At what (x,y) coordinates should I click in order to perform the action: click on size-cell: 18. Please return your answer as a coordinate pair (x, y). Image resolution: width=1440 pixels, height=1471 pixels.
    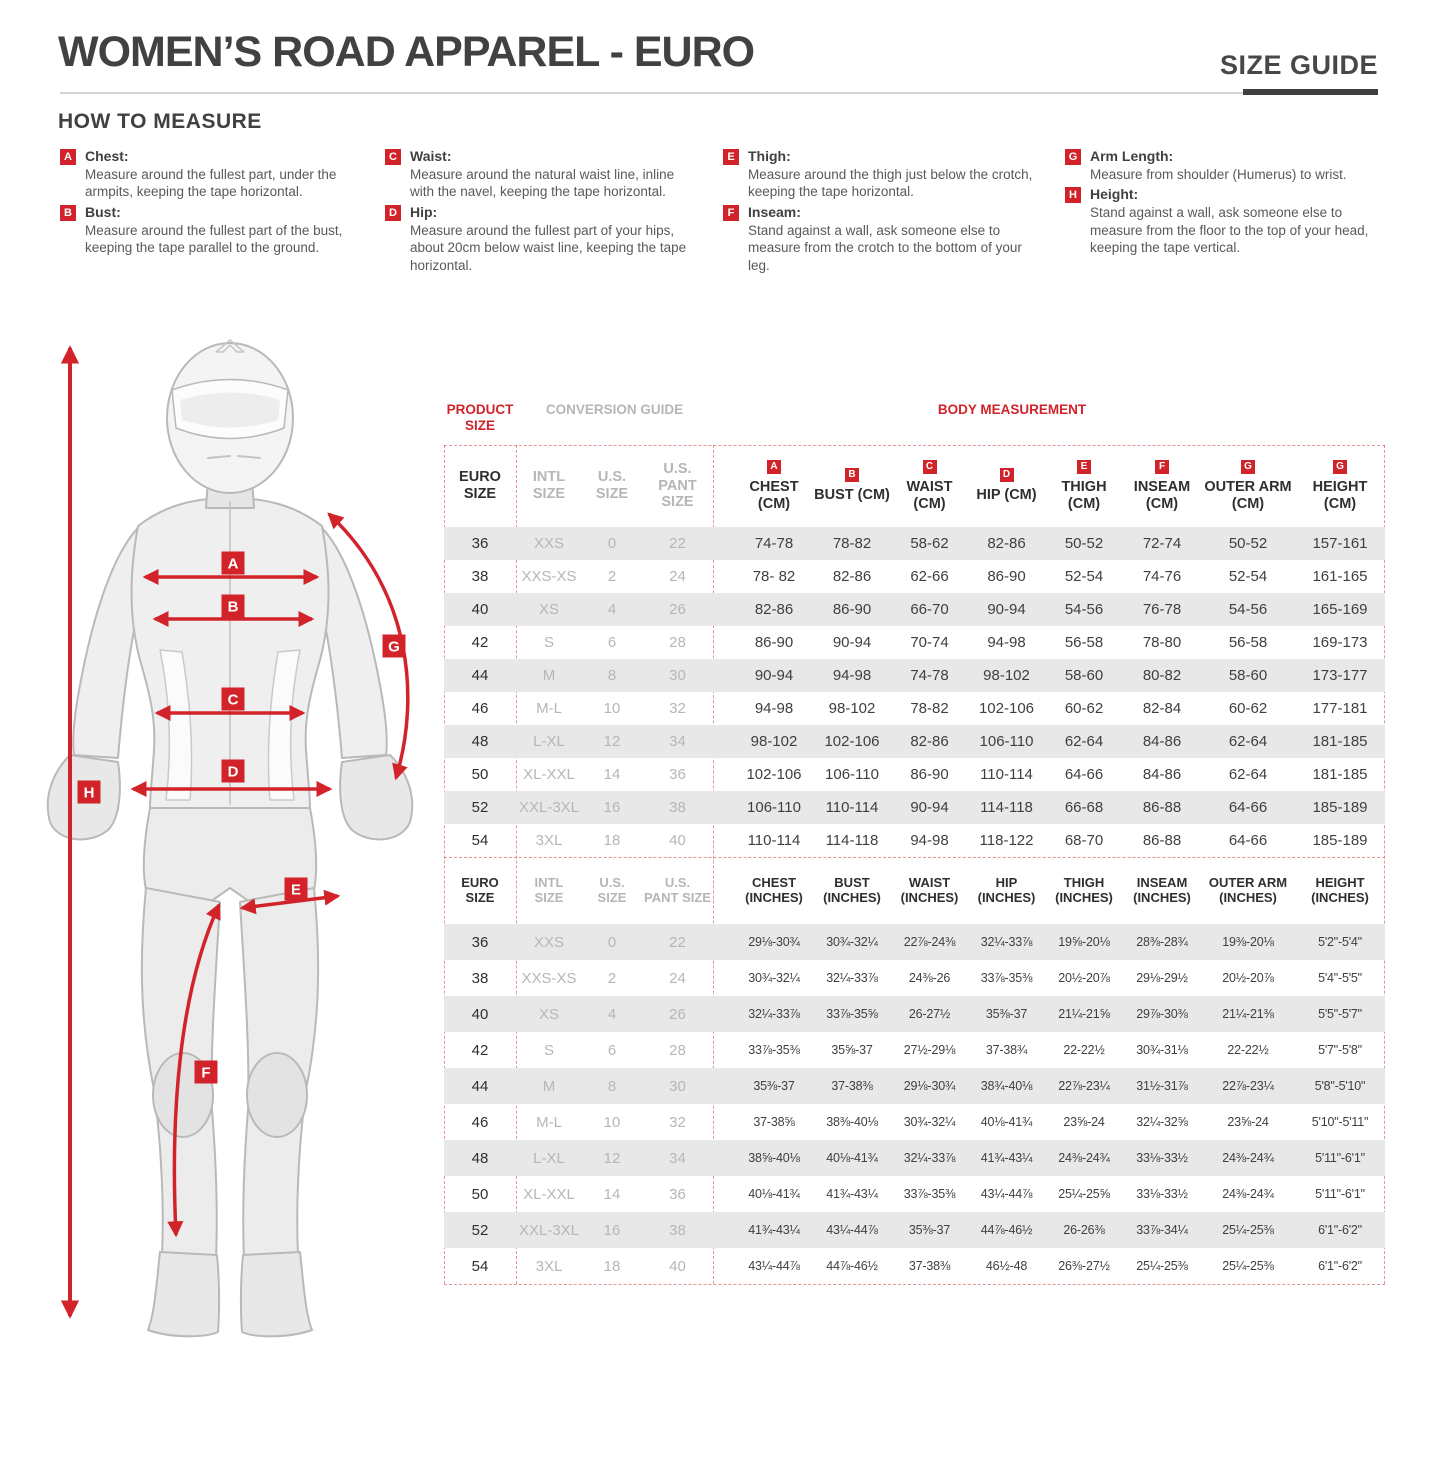
    Looking at the image, I should click on (612, 1266).